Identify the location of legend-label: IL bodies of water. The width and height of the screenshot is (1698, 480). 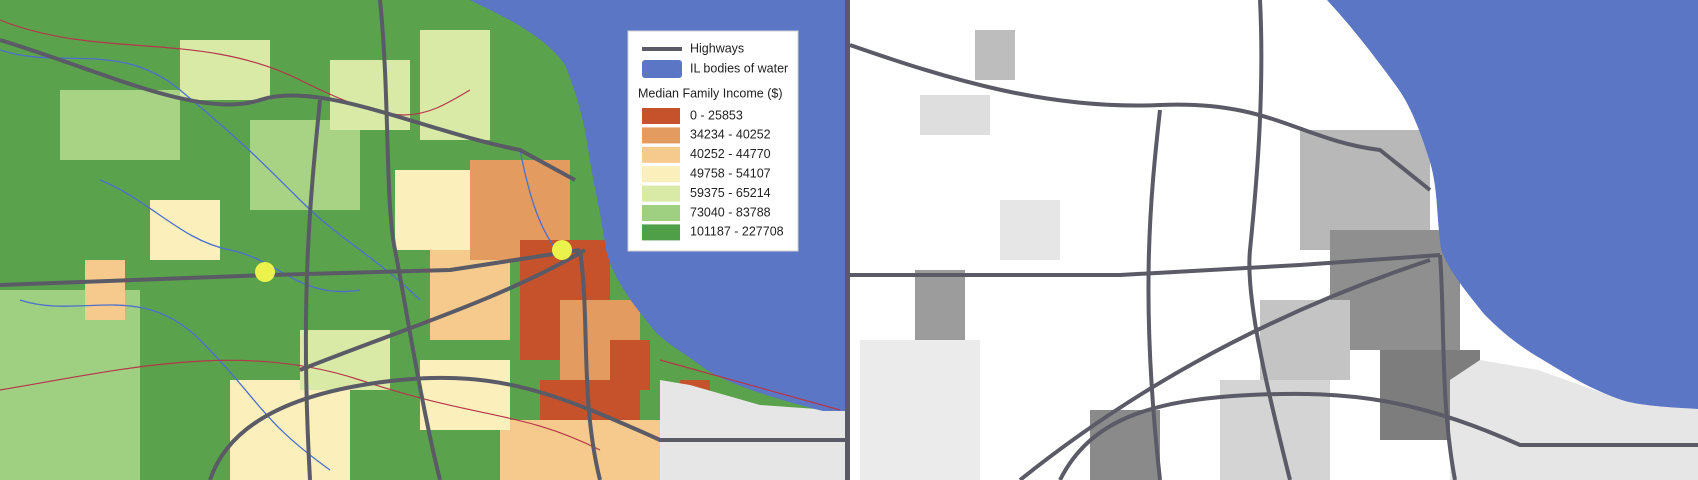
(739, 68).